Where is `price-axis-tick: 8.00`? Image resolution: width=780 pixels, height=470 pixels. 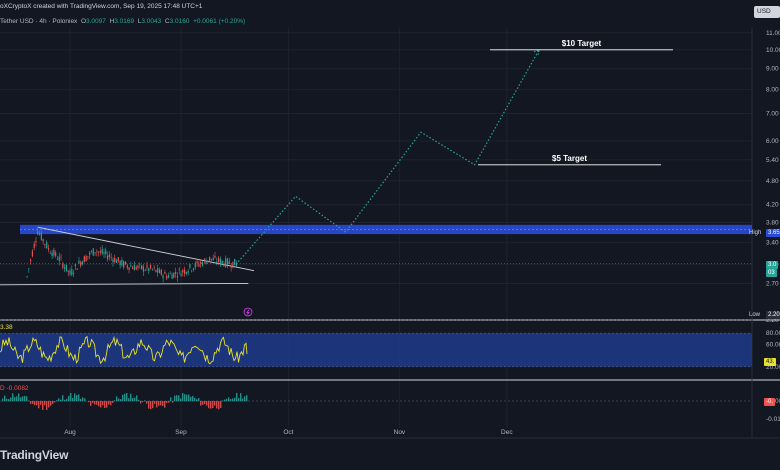
price-axis-tick: 8.00 is located at coordinates (772, 90).